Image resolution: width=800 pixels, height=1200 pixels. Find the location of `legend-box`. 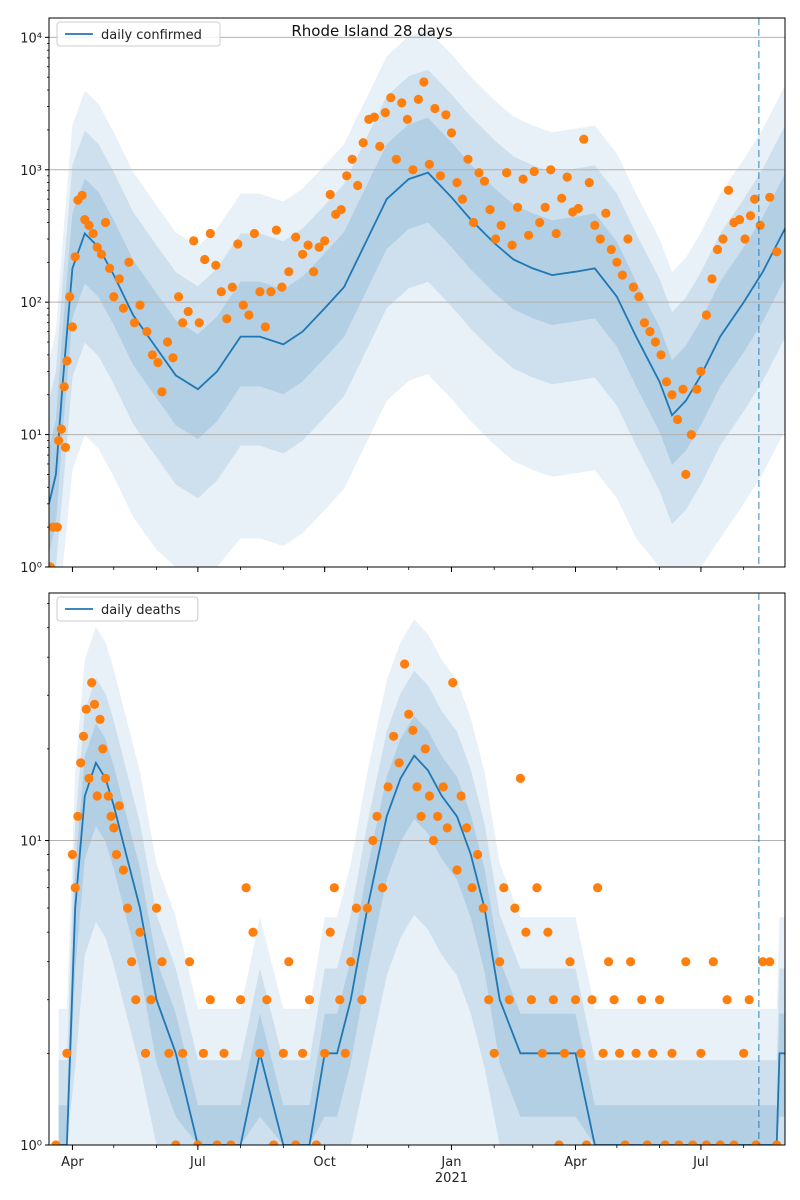

legend-box is located at coordinates (138, 34).